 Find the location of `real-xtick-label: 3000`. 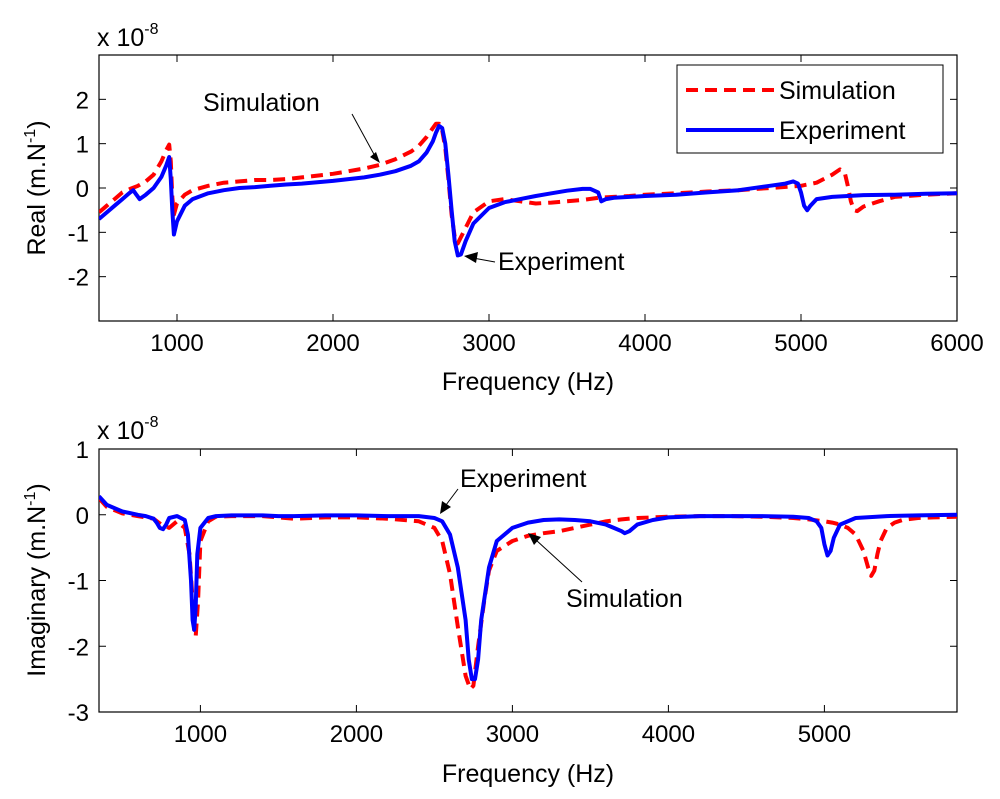

real-xtick-label: 3000 is located at coordinates (488, 343).